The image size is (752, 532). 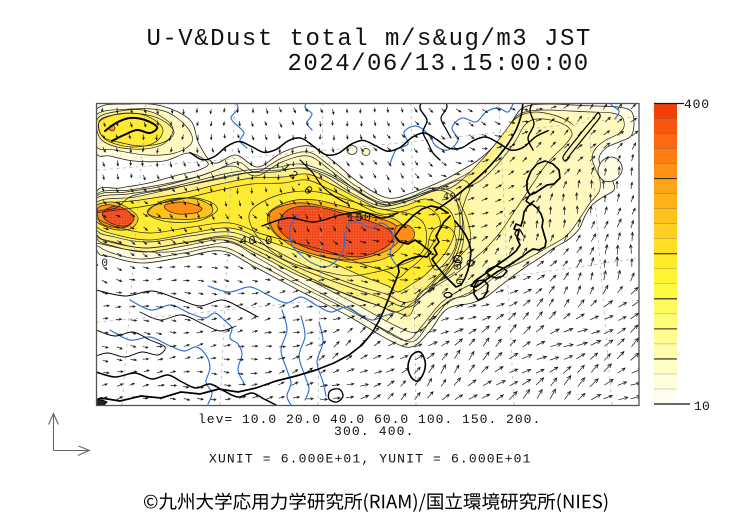 I want to click on svg-text: 150., so click(x=364, y=218).